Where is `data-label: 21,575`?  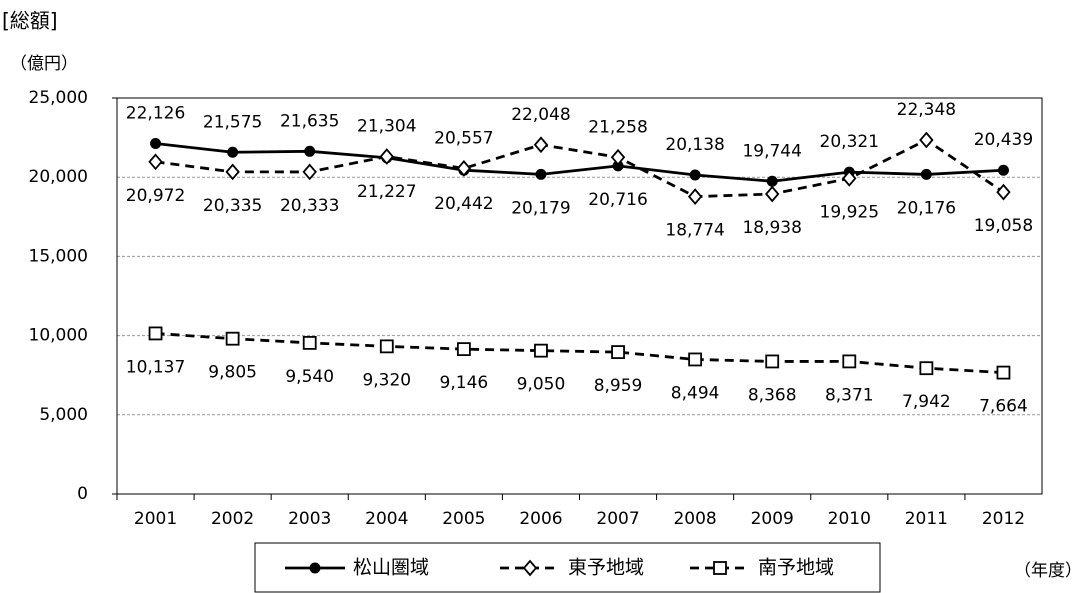 data-label: 21,575 is located at coordinates (232, 122).